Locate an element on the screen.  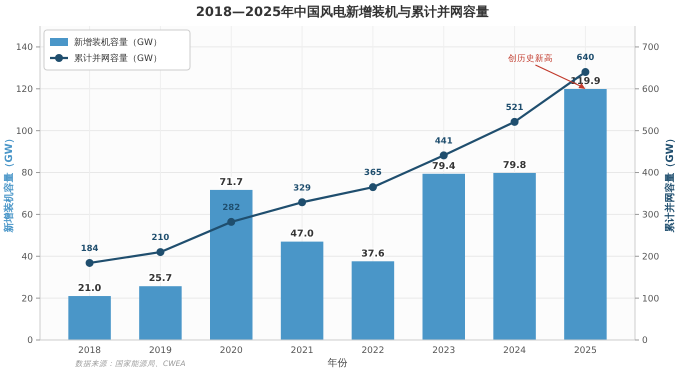
x-tick-label: 2021 is located at coordinates (302, 351).